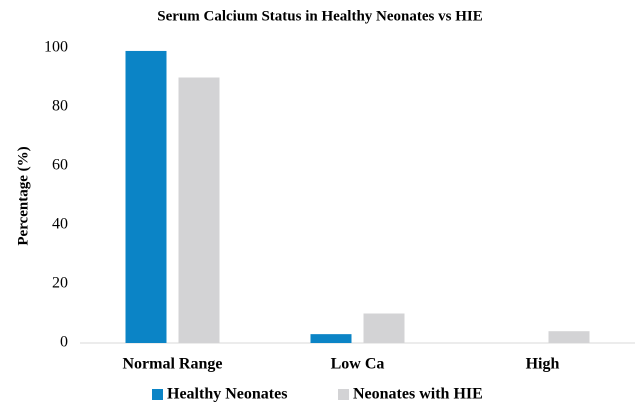 The image size is (640, 405). What do you see at coordinates (23, 195) in the screenshot?
I see `y-axis-label: Percentage (%)` at bounding box center [23, 195].